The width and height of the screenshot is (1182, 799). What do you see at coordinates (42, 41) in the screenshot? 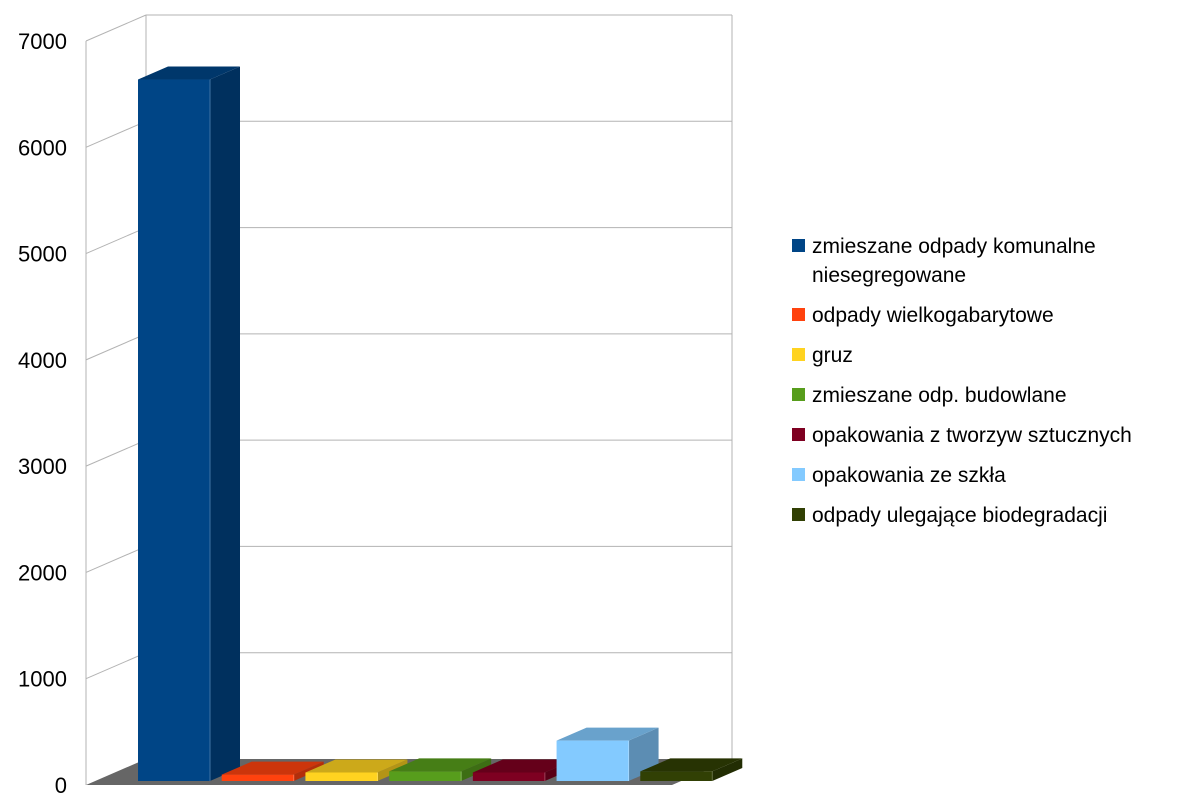
I see `y-tick-label: 7000` at bounding box center [42, 41].